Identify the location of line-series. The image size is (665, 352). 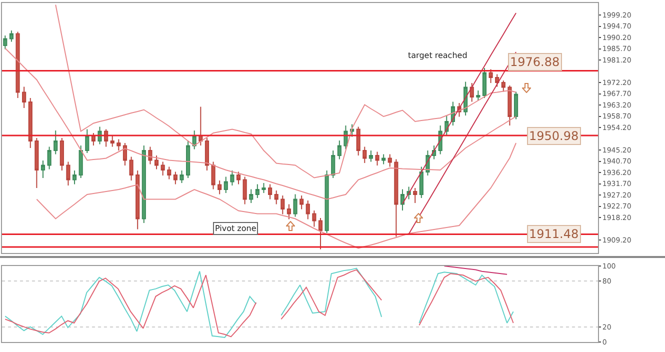
(476, 270).